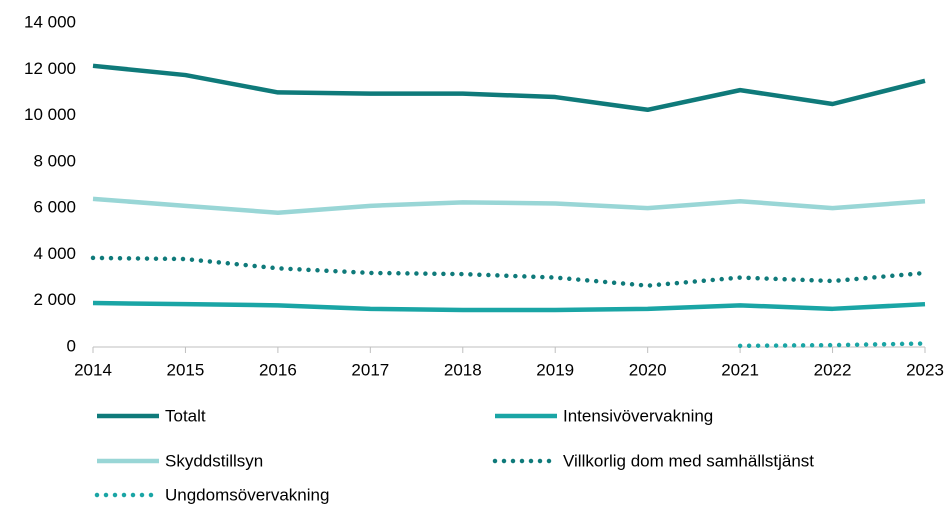  What do you see at coordinates (71, 345) in the screenshot?
I see `y-tick-label: 0` at bounding box center [71, 345].